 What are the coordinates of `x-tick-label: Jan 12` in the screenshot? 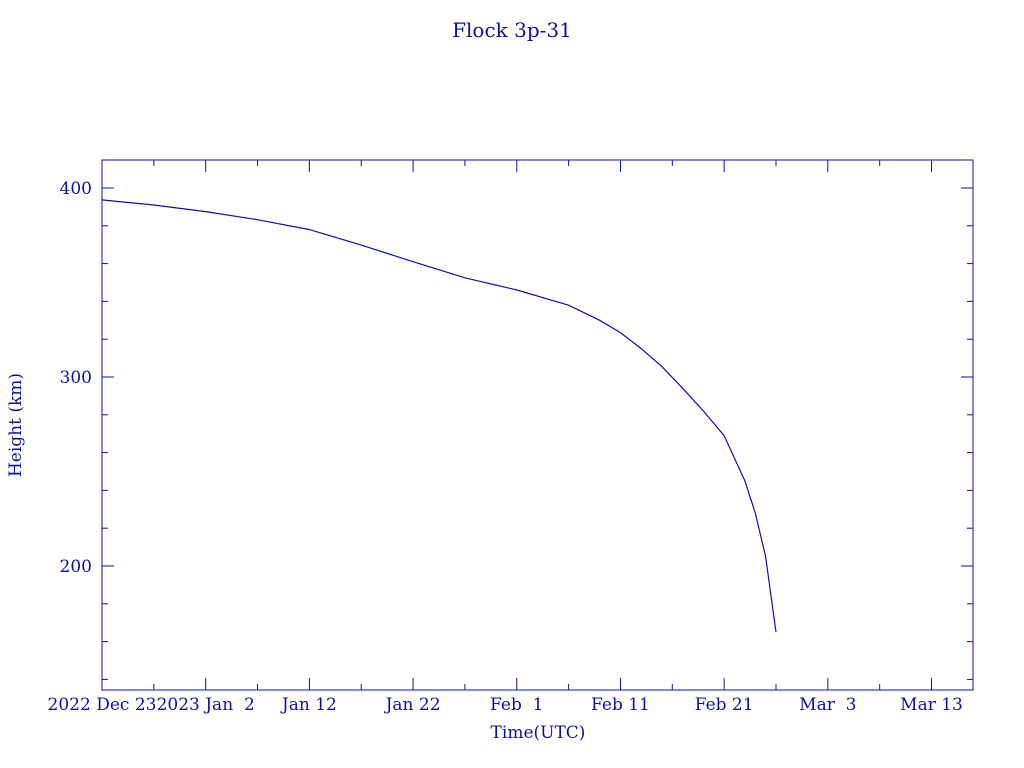 It's located at (308, 705).